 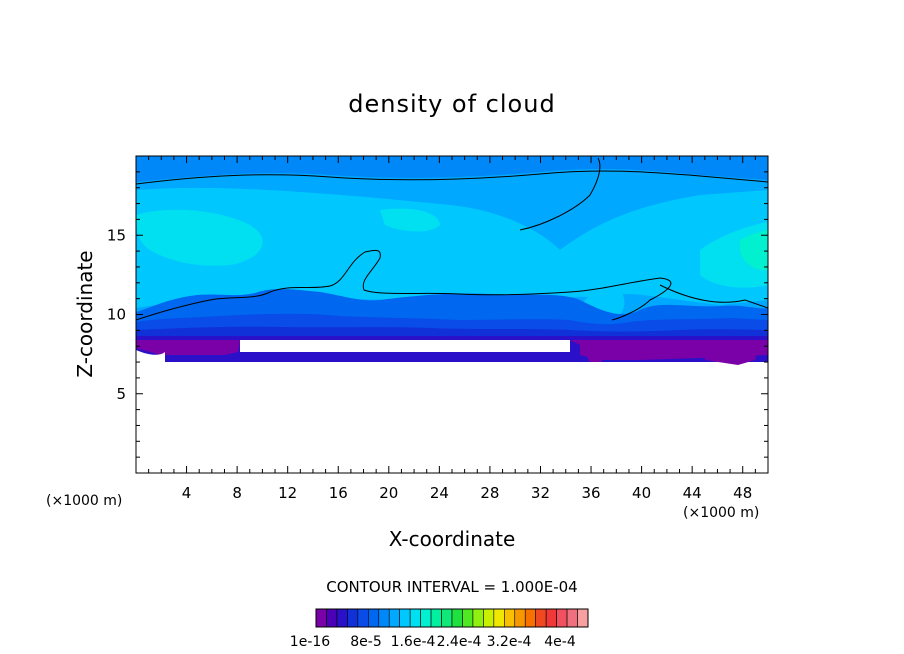 What do you see at coordinates (560, 642) in the screenshot?
I see `colorbar-label: 4e-4` at bounding box center [560, 642].